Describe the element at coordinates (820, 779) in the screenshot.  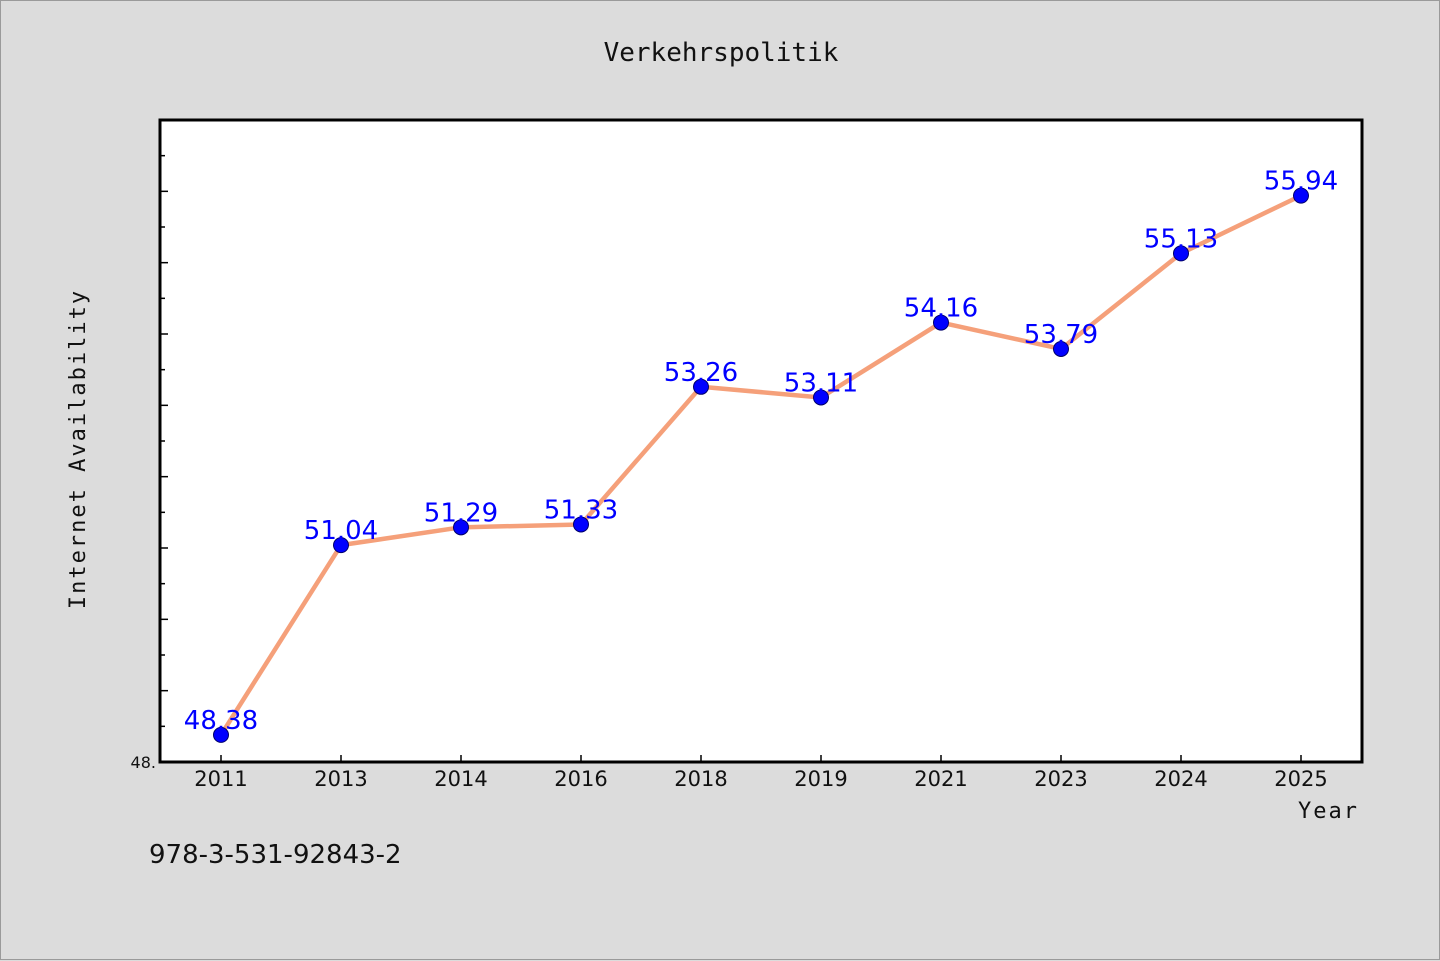
I see `x-tick-label: 2019` at that location.